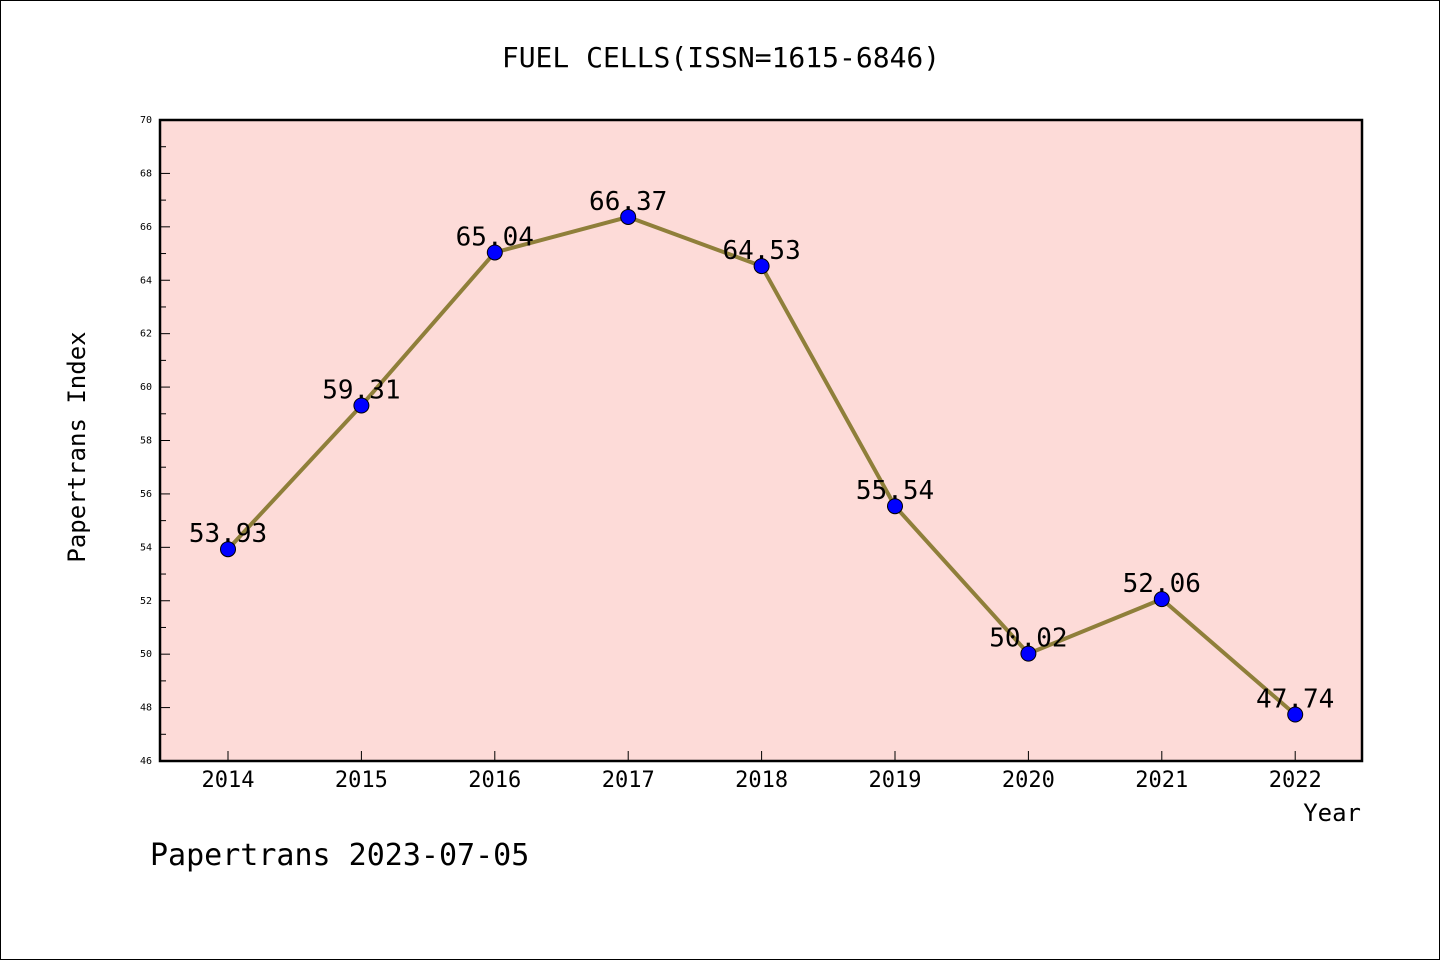 The height and width of the screenshot is (960, 1440). What do you see at coordinates (1295, 700) in the screenshot?
I see `data-label: 47.74` at bounding box center [1295, 700].